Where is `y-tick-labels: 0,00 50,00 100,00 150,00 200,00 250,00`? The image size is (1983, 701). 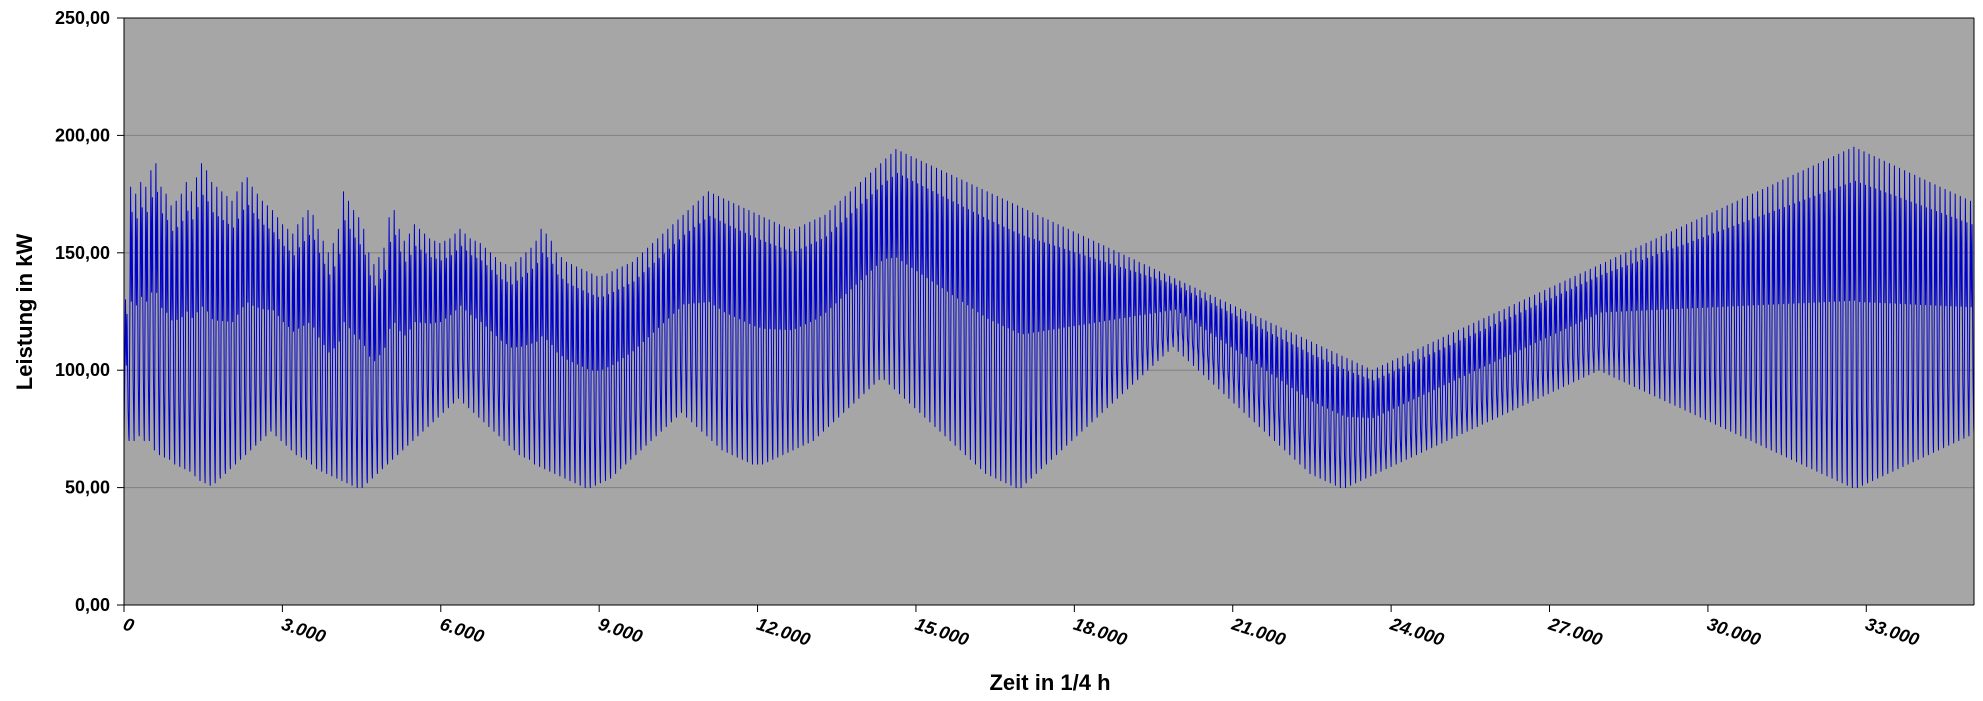 y-tick-labels: 0,00 50,00 100,00 150,00 200,00 250,00 is located at coordinates (89, 311).